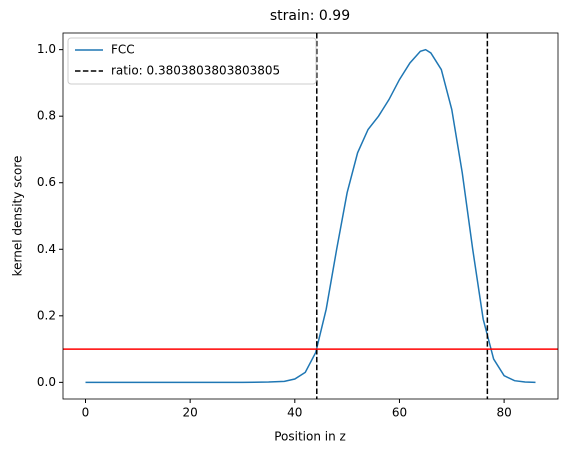 The width and height of the screenshot is (567, 458). What do you see at coordinates (46, 315) in the screenshot?
I see `y-tick-label: 0.2` at bounding box center [46, 315].